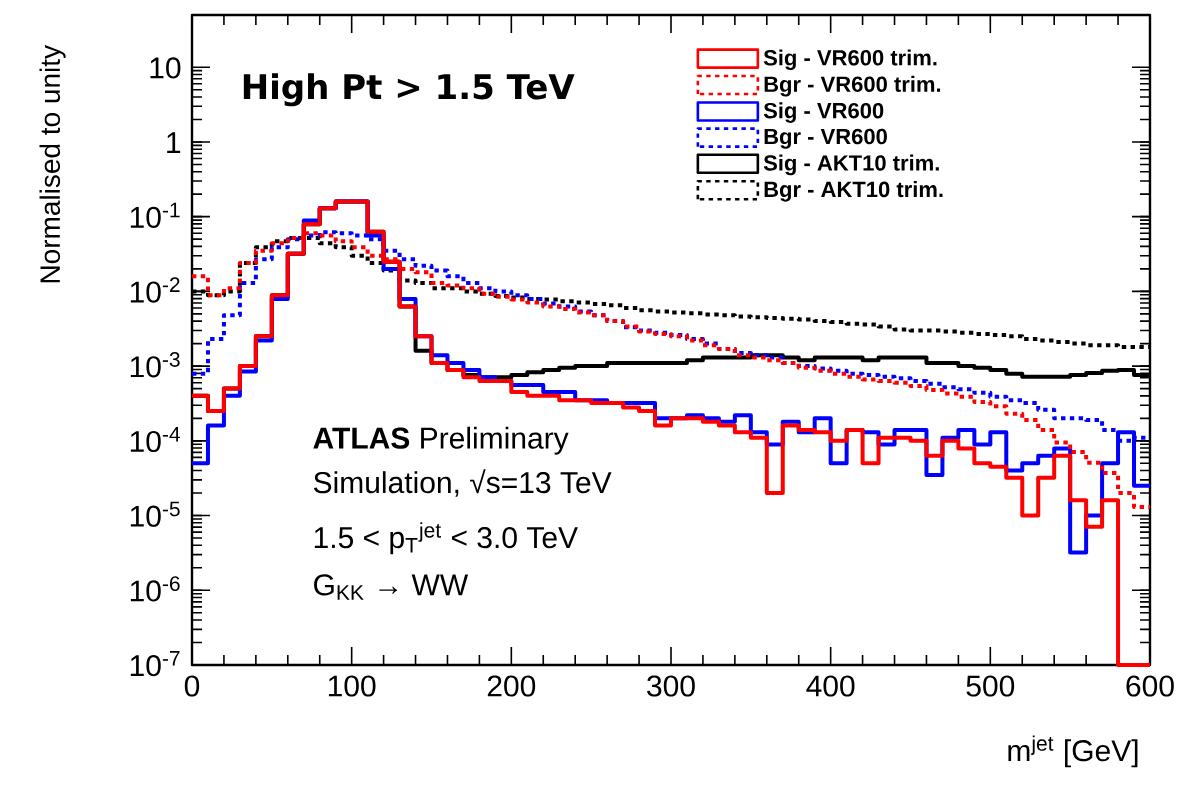 The image size is (1185, 787). What do you see at coordinates (409, 90) in the screenshot?
I see `text: High Pt > 1.5 TeV` at bounding box center [409, 90].